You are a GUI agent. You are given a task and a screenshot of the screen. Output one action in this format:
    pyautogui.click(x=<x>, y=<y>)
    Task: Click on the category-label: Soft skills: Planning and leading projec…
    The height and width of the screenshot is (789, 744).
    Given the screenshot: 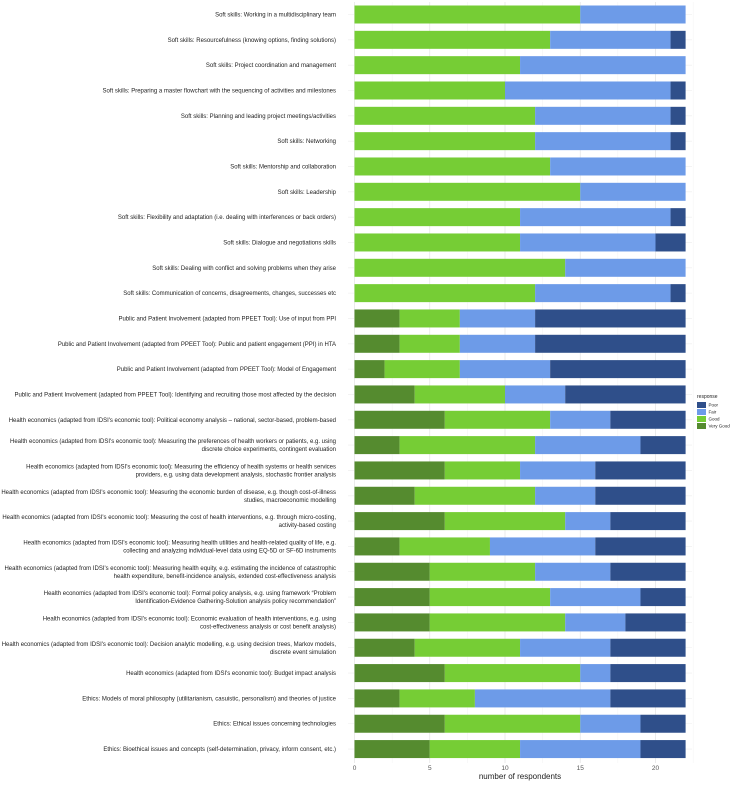 What is the action you would take?
    pyautogui.click(x=258, y=117)
    